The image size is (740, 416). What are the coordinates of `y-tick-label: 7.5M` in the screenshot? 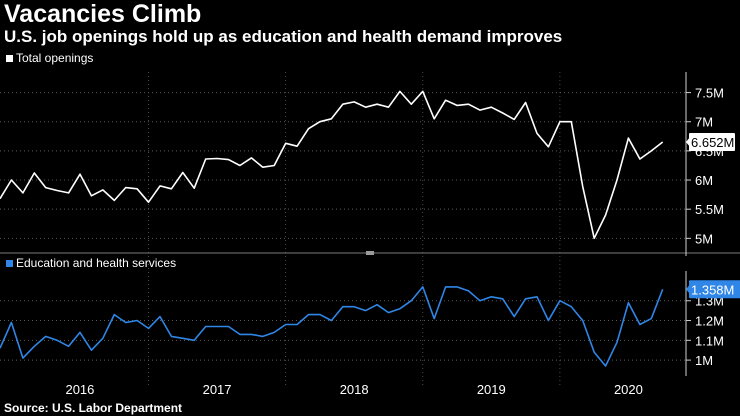 It's located at (709, 93).